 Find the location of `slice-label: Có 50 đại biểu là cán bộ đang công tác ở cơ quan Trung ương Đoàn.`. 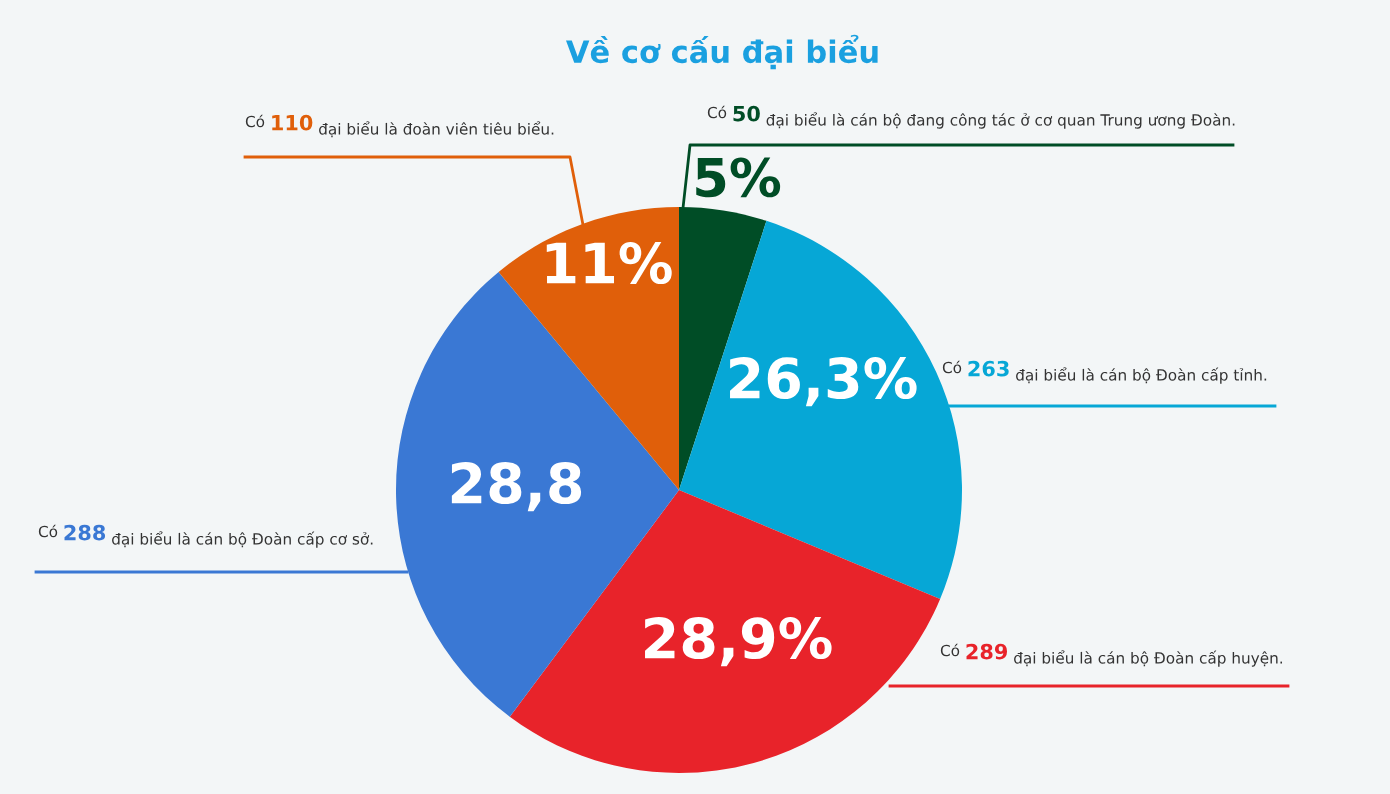

slice-label: Có 50 đại biểu là cán bộ đang công tác ở cơ quan Trung ương Đoàn. is located at coordinates (971, 117).